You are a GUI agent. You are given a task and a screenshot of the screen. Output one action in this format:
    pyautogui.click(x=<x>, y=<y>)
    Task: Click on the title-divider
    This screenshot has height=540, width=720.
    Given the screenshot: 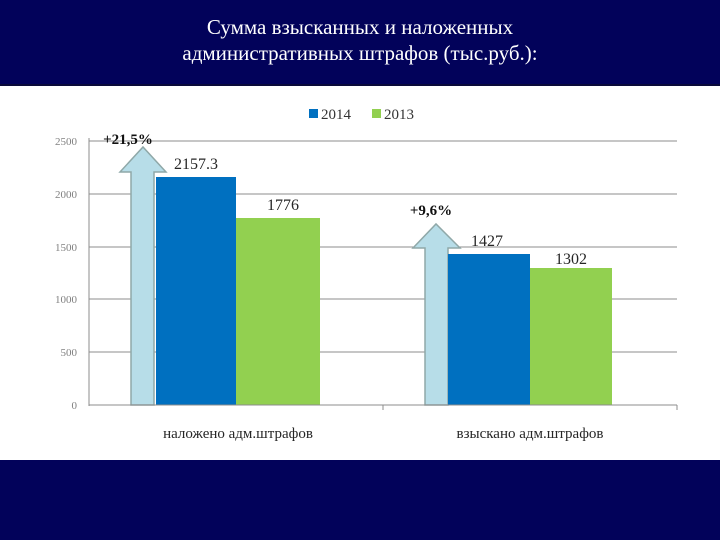 What is the action you would take?
    pyautogui.click(x=360, y=85)
    